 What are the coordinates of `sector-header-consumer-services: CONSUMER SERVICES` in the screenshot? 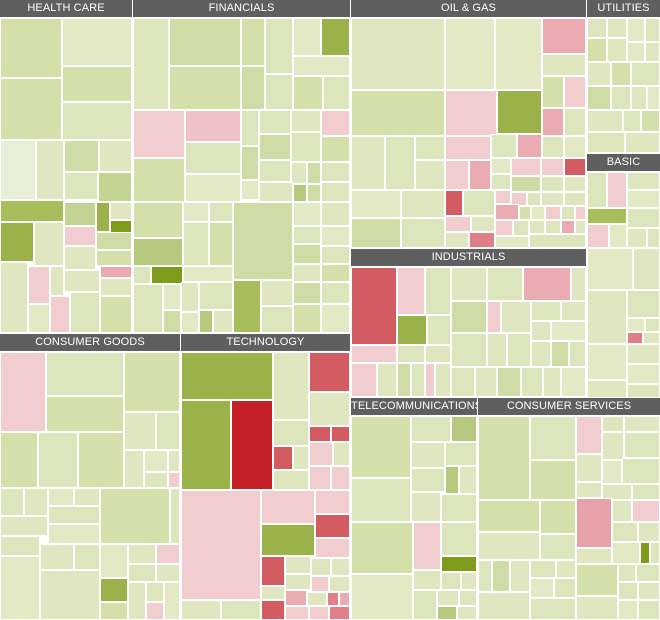 It's located at (569, 406).